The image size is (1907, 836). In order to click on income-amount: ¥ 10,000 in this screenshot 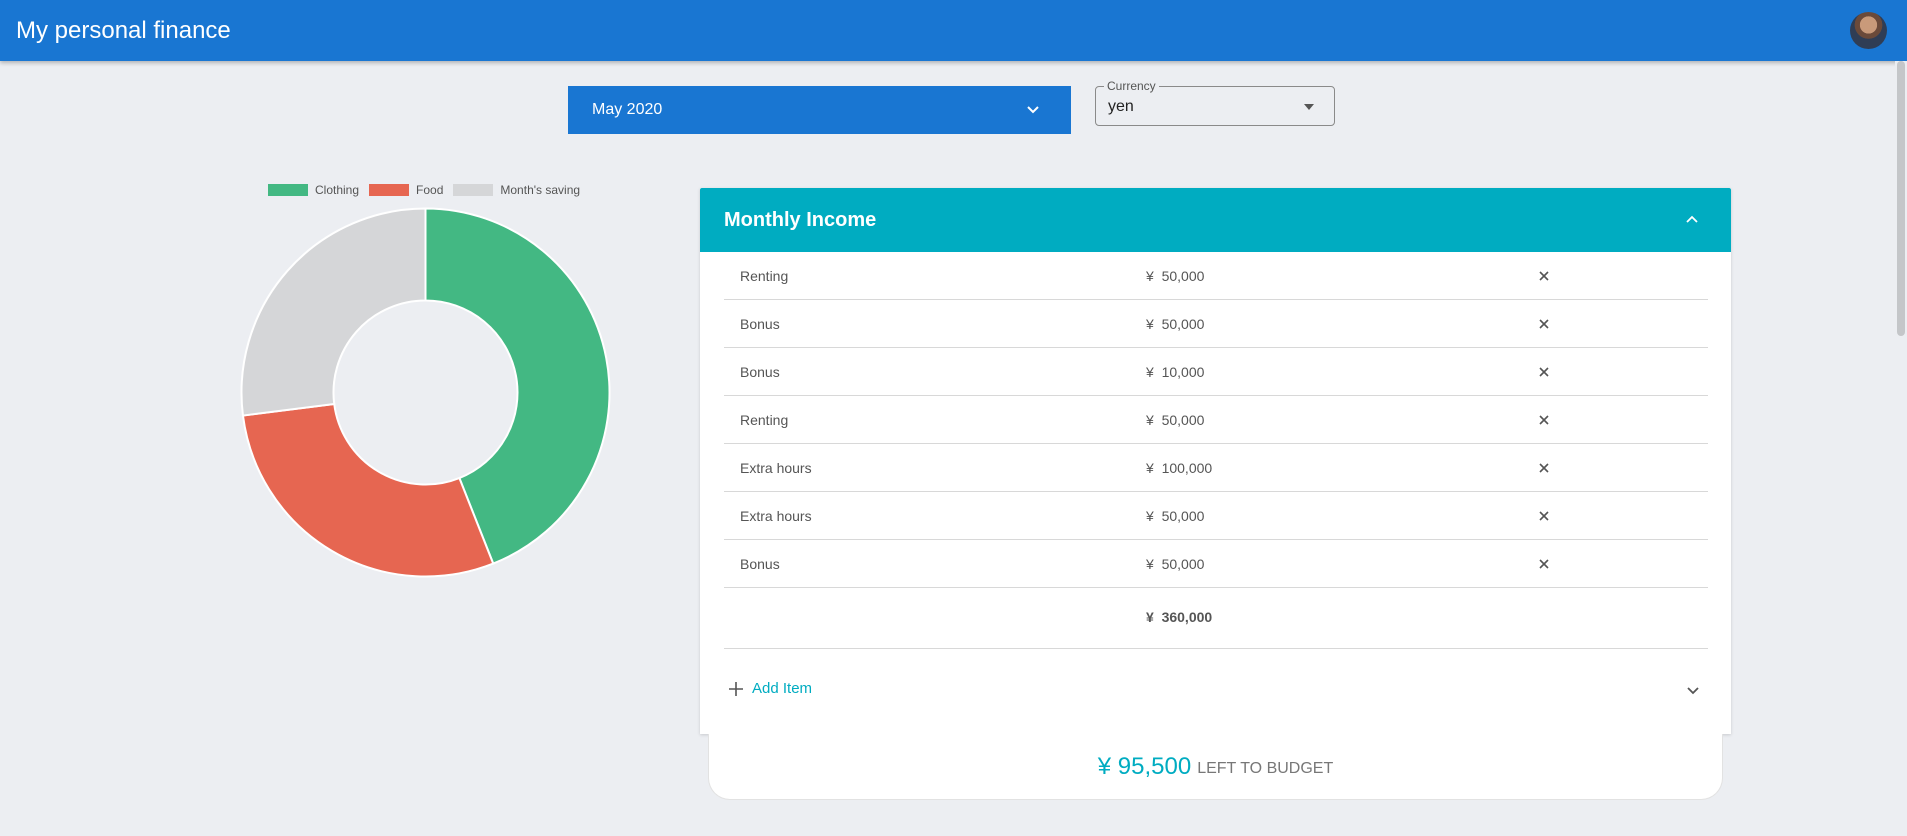, I will do `click(1175, 372)`.